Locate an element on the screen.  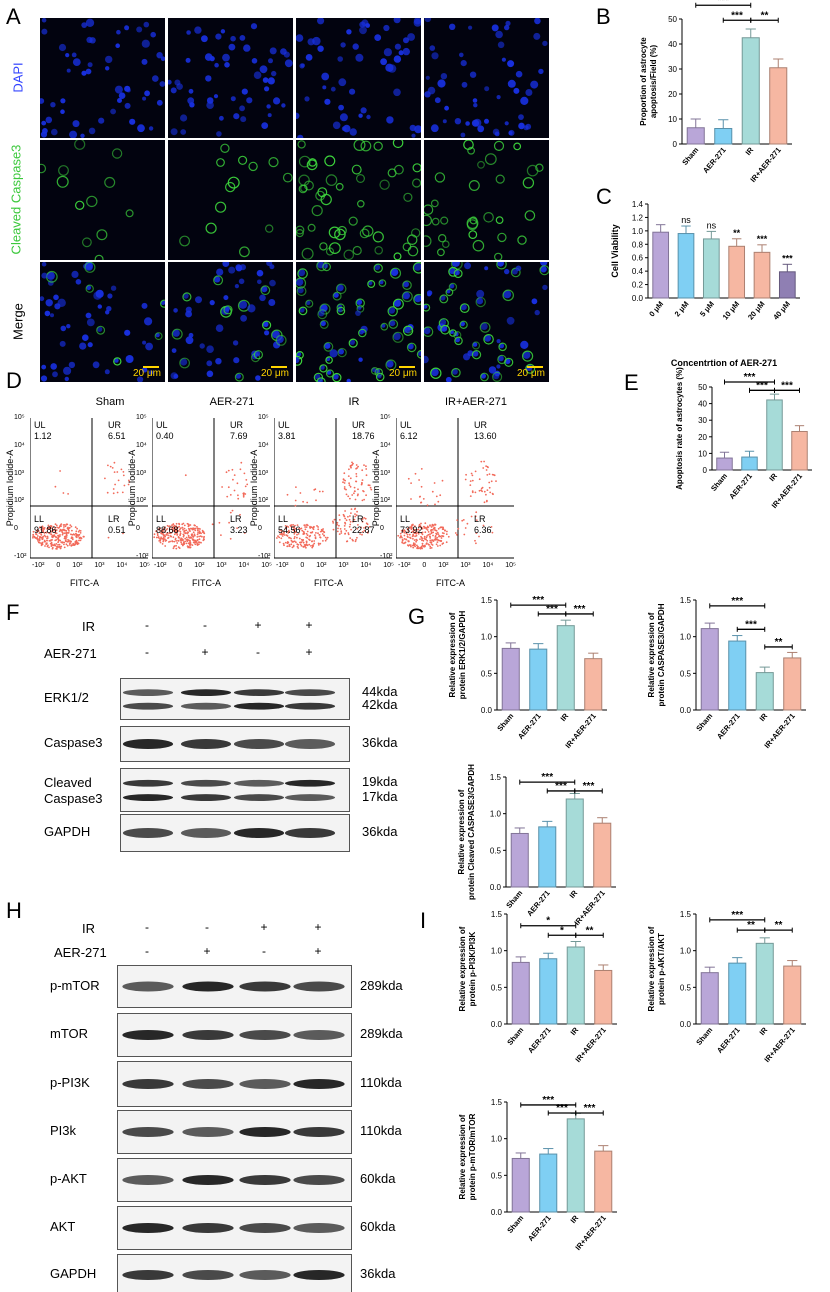
y-axis-label-2: protein p-mTOR/mTOR is located at coordinates (472, 1156).